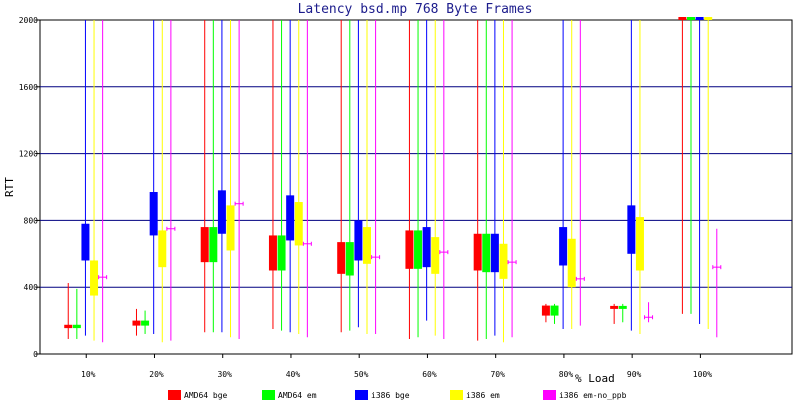  I want to click on legend-label: i386 em, so click(483, 395).